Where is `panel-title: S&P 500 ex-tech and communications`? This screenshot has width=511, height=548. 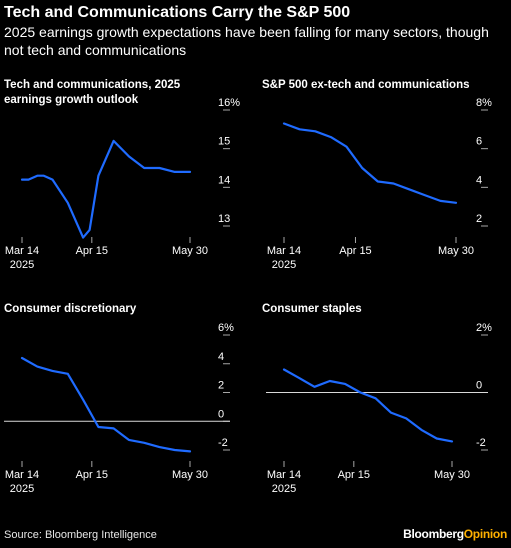
panel-title: S&P 500 ex-tech and communications is located at coordinates (366, 85).